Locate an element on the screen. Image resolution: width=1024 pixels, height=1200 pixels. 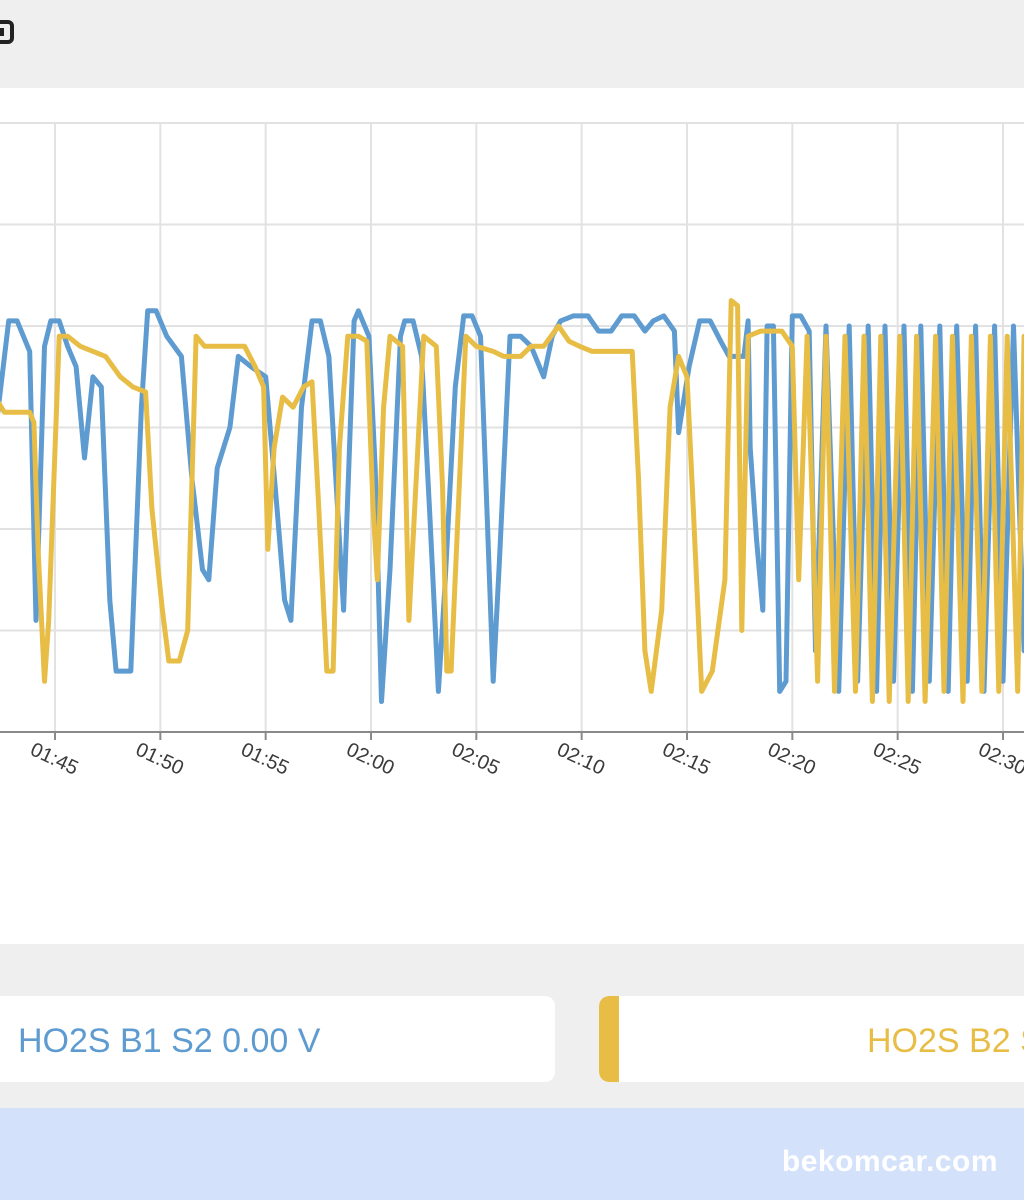
x-tick-label: 01:45 is located at coordinates (54, 759).